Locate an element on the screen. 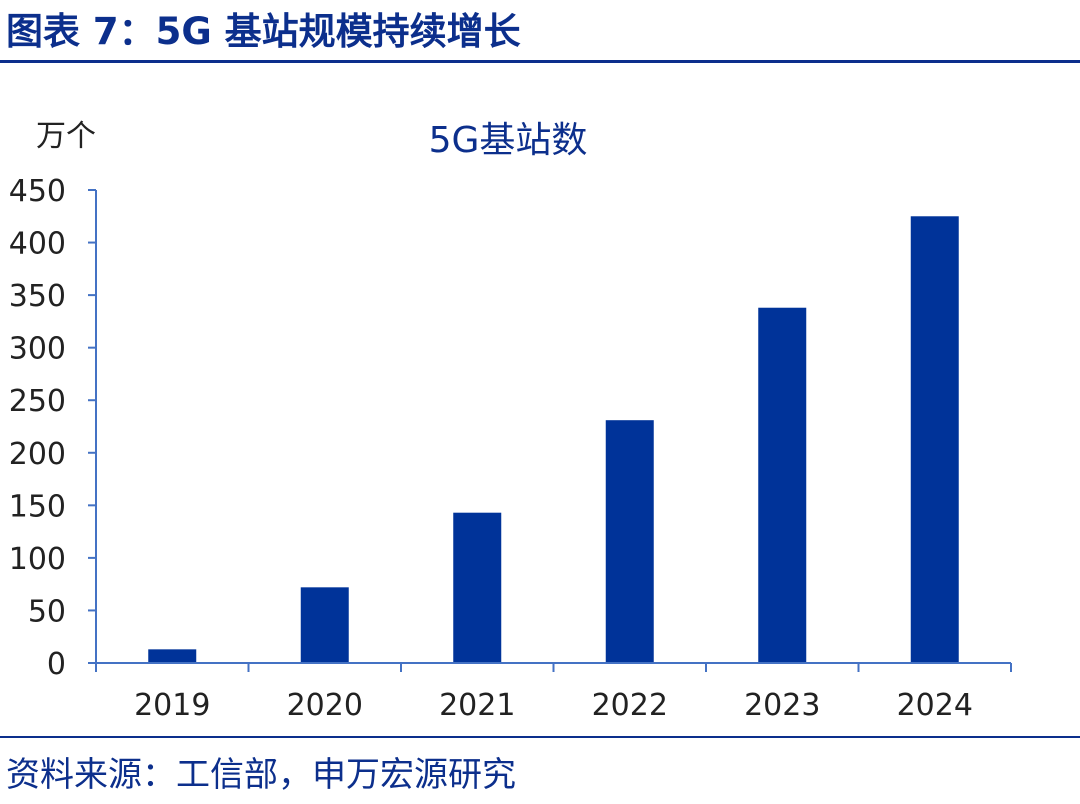 The image size is (1080, 804). y-axis-unit-label: 万个 is located at coordinates (66, 136).